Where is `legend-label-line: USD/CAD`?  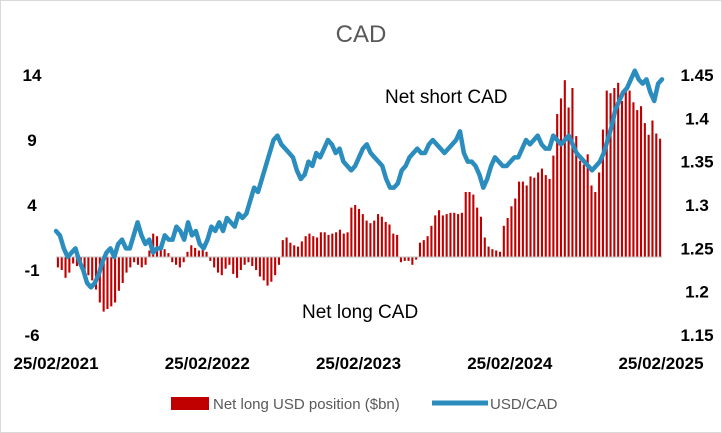
legend-label-line: USD/CAD is located at coordinates (524, 404).